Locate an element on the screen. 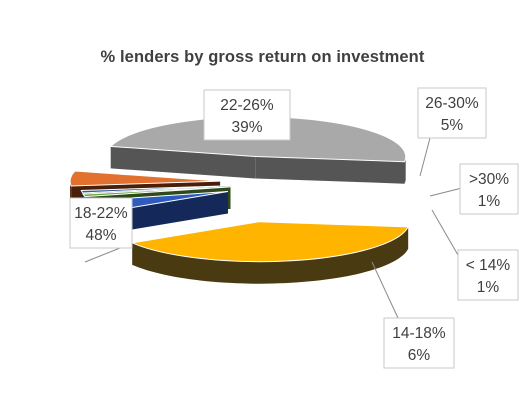  value-label-2: 1% is located at coordinates (489, 201).